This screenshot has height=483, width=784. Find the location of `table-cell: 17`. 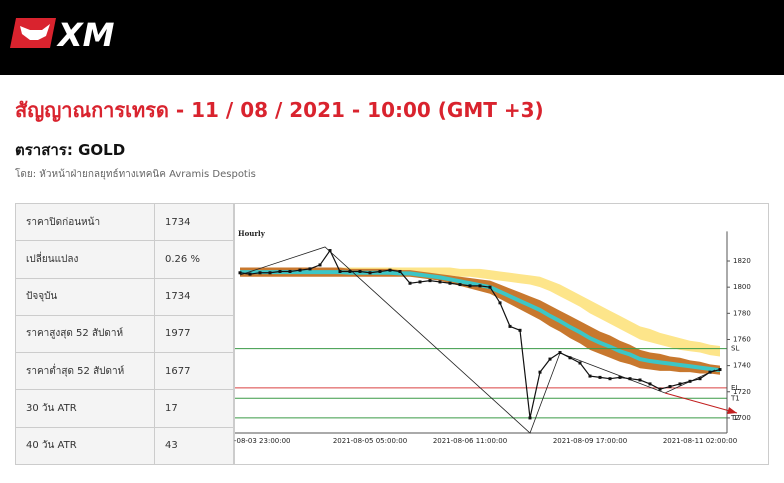

table-cell: 17 is located at coordinates (194, 408).